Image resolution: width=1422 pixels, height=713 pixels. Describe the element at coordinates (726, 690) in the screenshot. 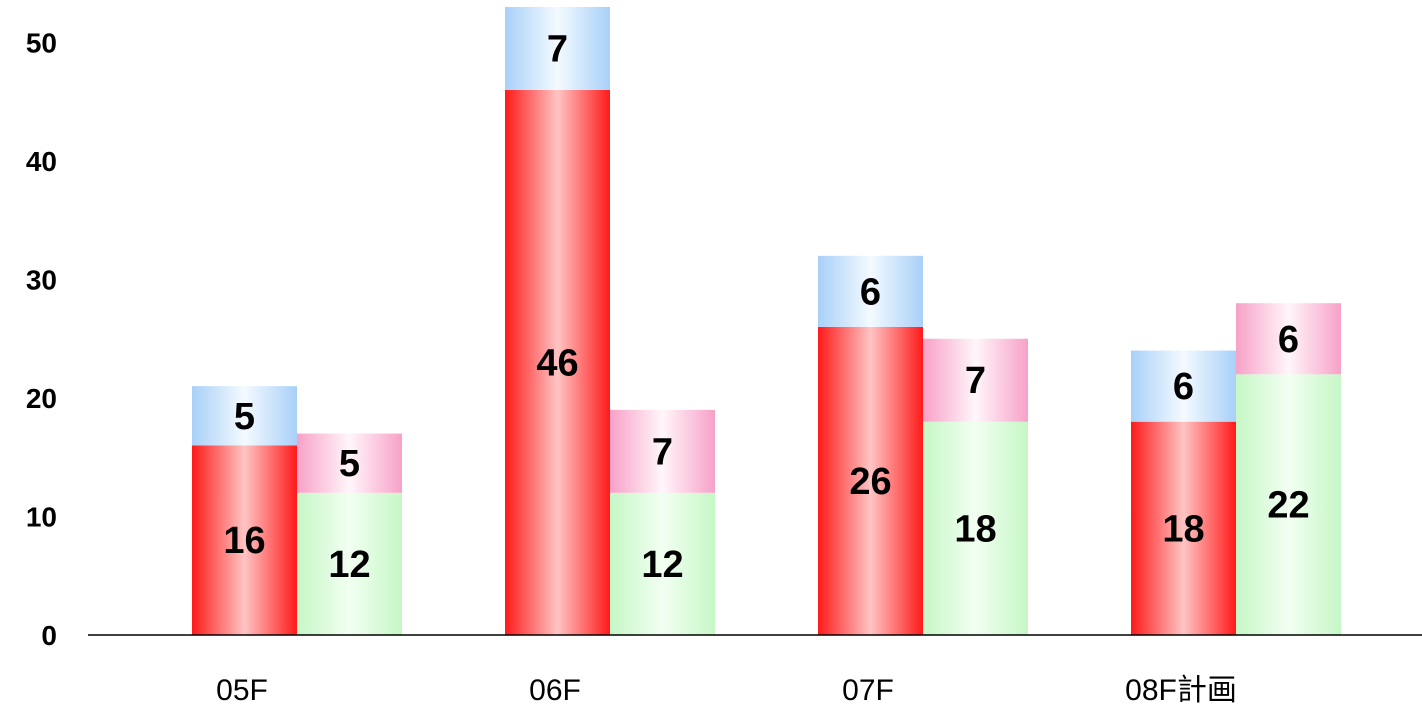

I see `x-axis-tick-labels: 05F 06F 07F 08F計画` at that location.